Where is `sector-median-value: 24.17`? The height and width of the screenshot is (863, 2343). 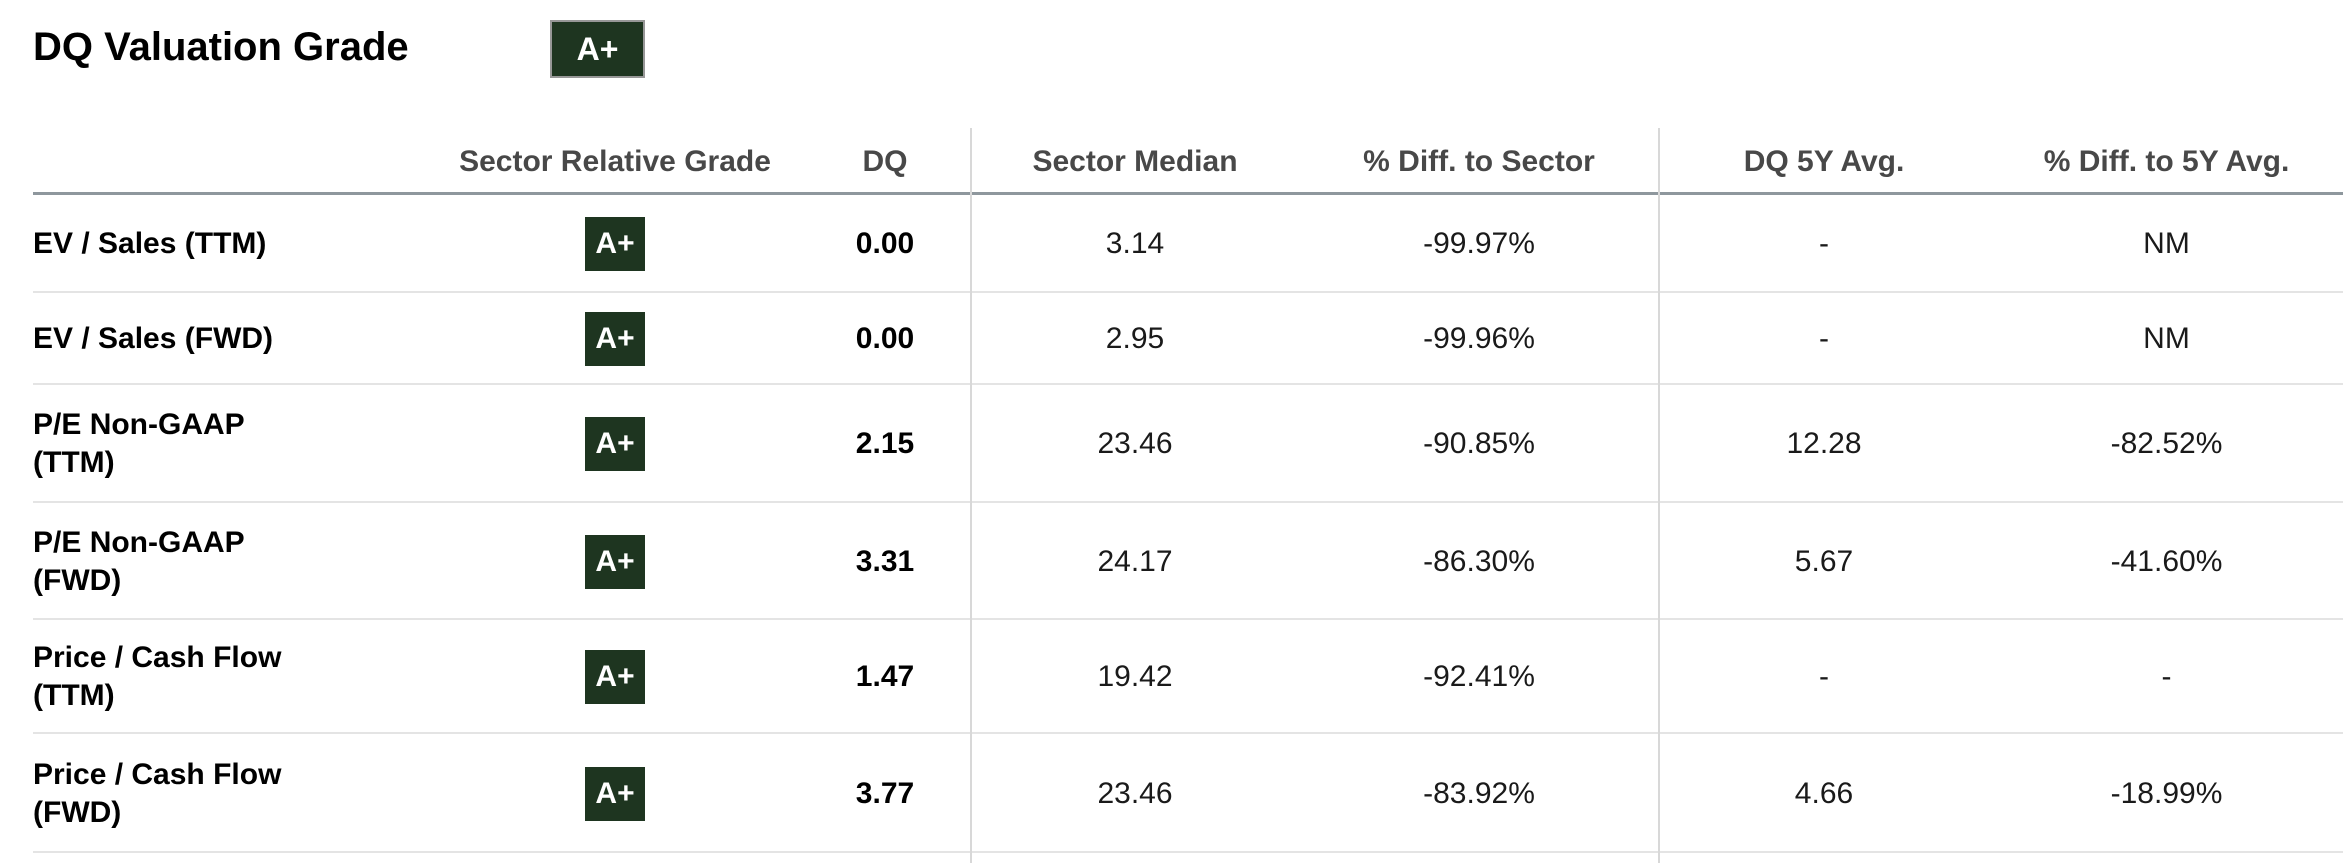 sector-median-value: 24.17 is located at coordinates (1135, 561).